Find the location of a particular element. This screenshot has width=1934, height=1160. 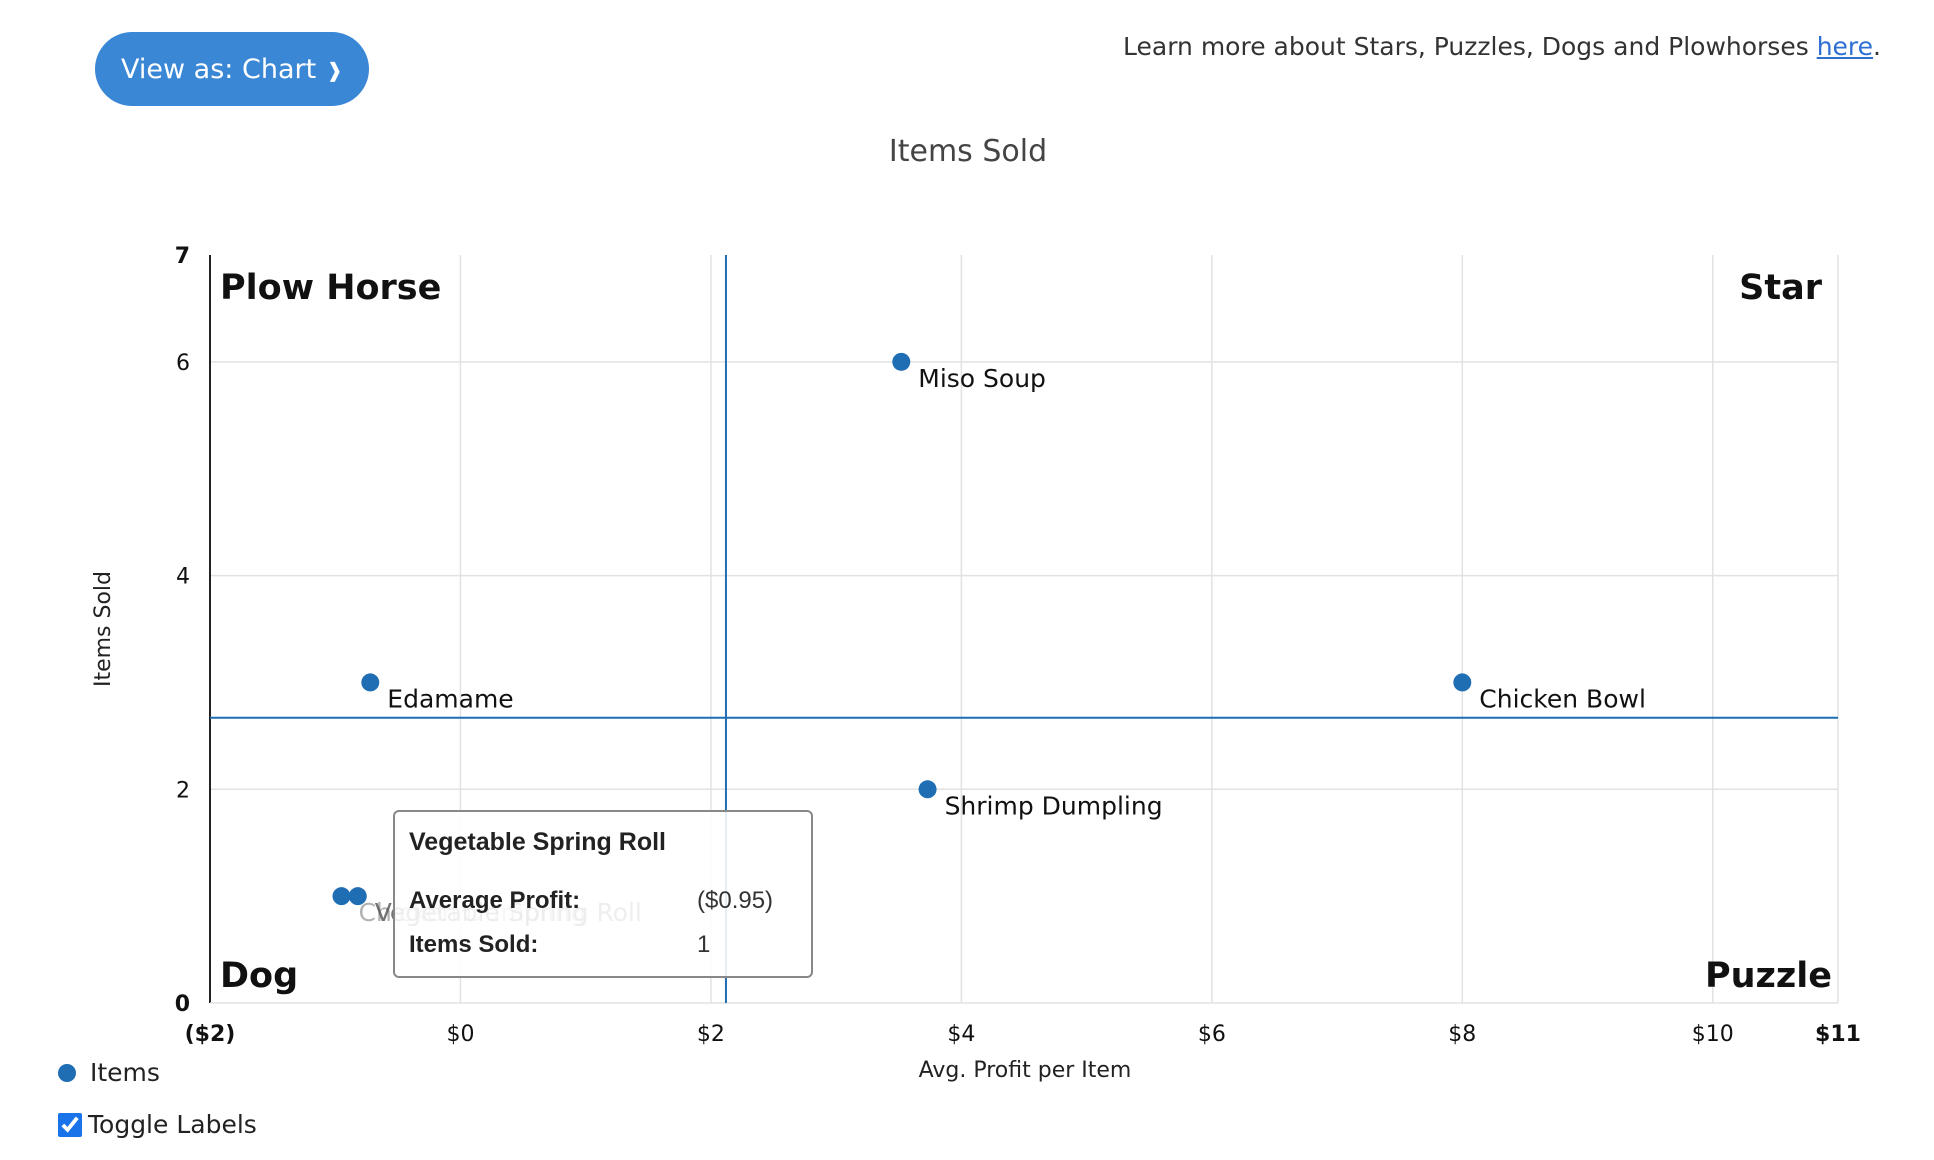

view-as-chart-button: View as: Chart ❱ is located at coordinates (232, 69).